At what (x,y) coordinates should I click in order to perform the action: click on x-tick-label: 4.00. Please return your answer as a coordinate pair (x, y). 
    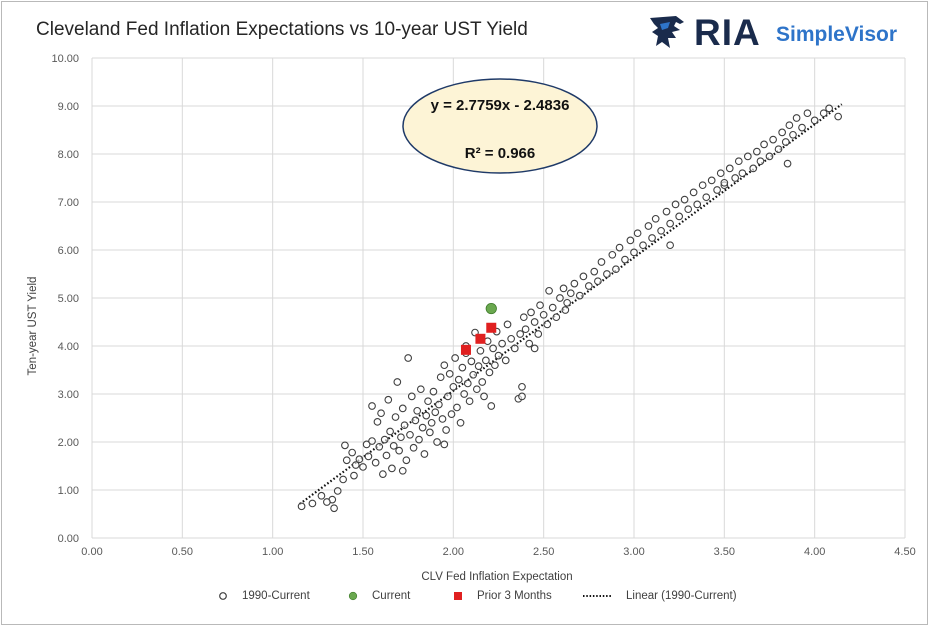
    Looking at the image, I should click on (814, 552).